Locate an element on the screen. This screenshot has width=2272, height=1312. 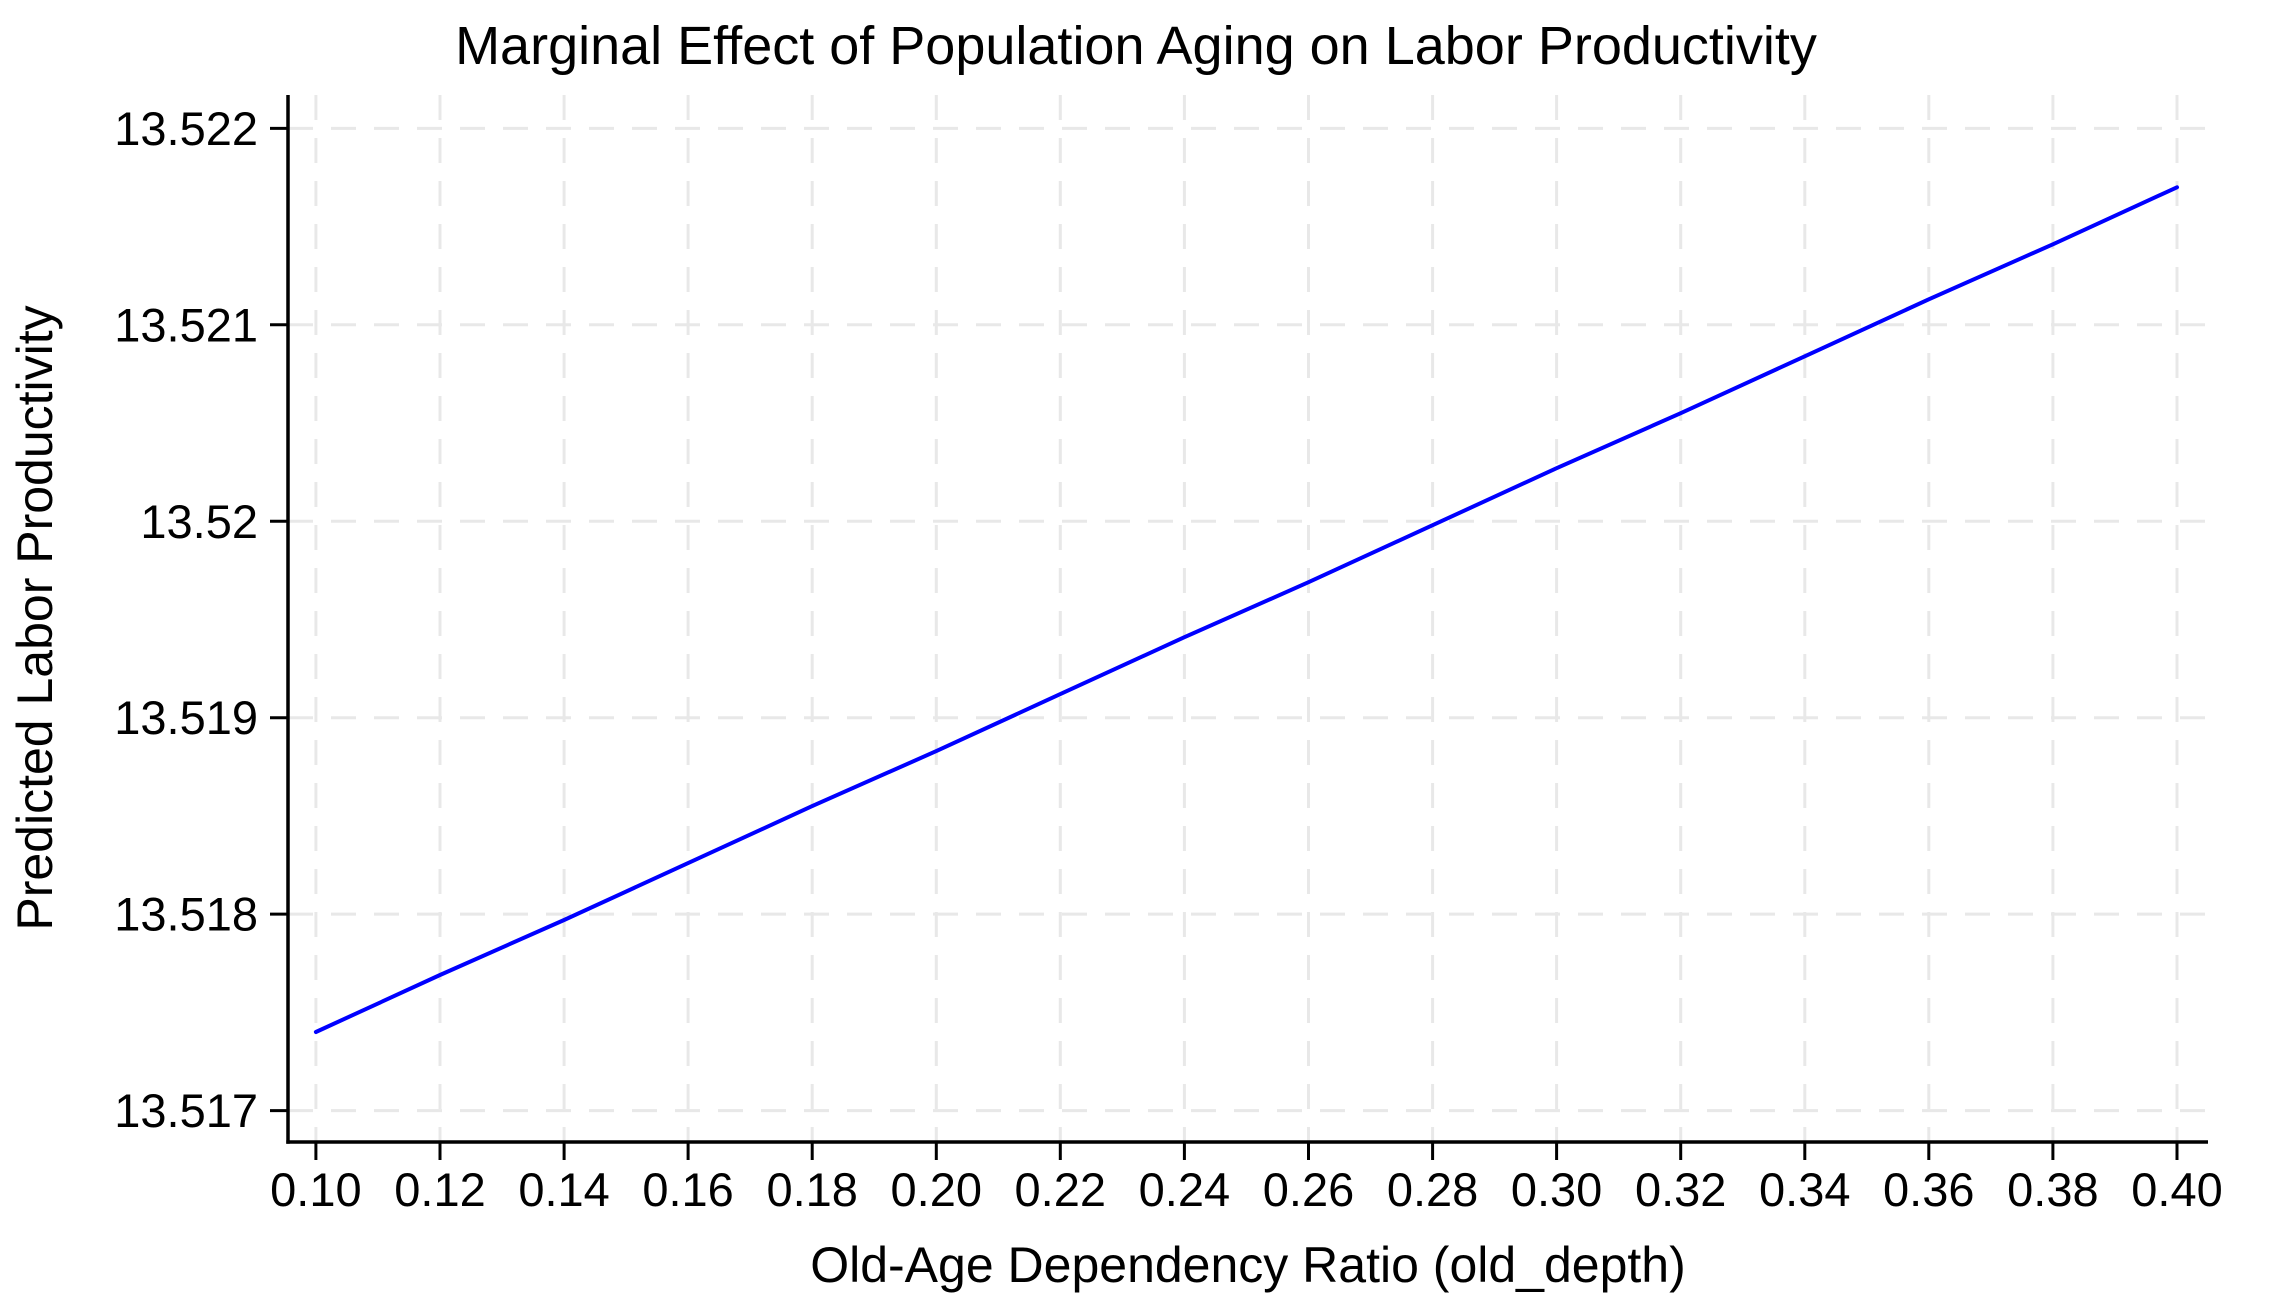
y-tick-label-13.518: 13.518 is located at coordinates (186, 914).